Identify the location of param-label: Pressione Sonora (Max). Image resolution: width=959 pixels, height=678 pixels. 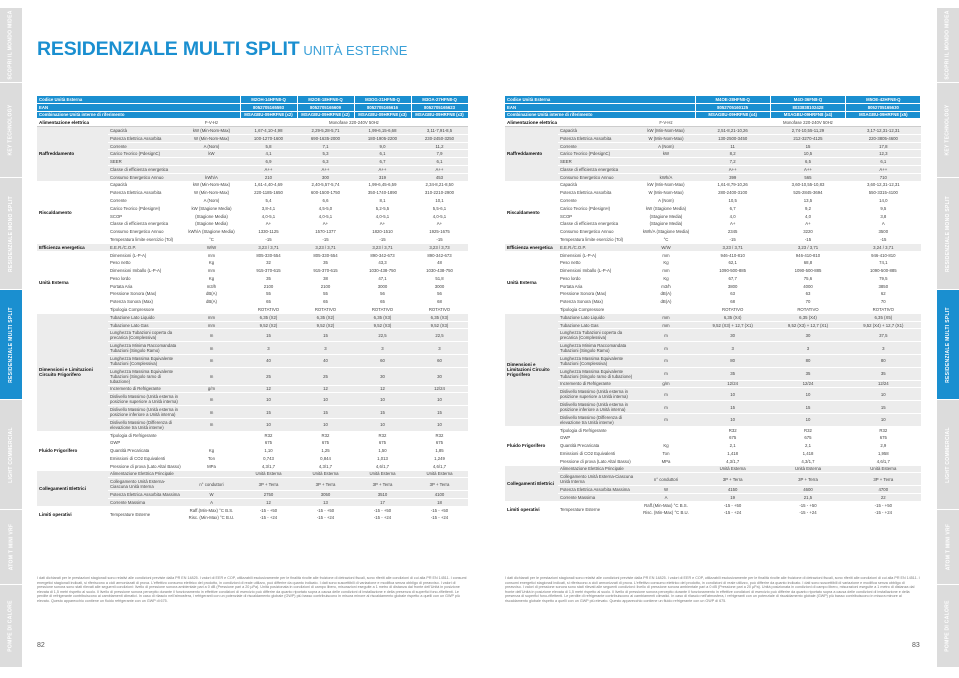
(145, 294).